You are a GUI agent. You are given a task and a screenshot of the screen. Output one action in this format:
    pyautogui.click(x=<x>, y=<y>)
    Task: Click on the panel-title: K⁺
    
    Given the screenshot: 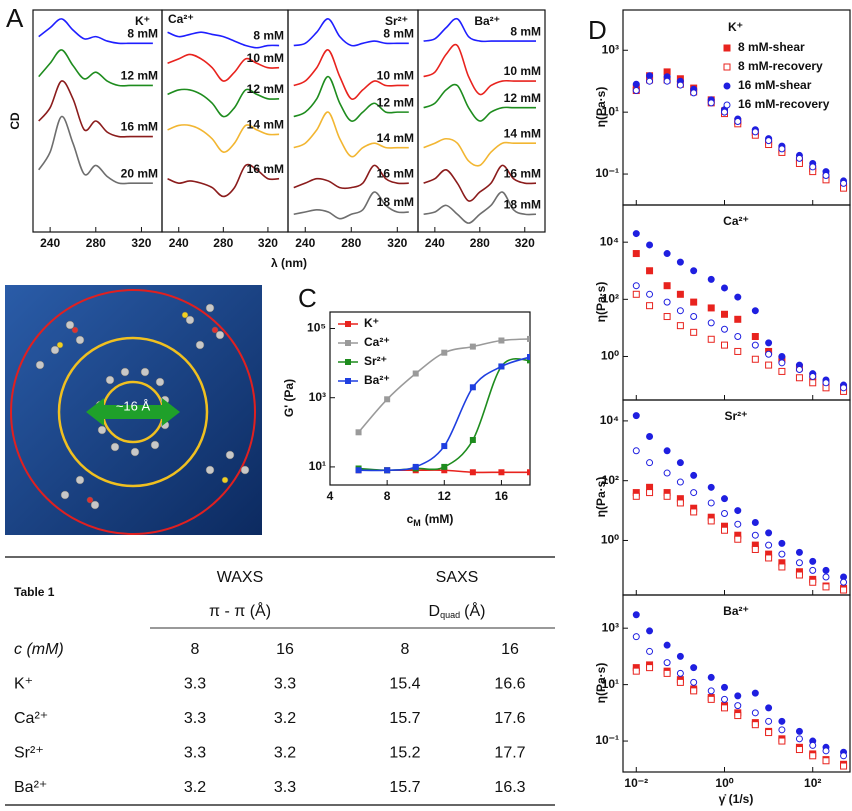 What is the action you would take?
    pyautogui.click(x=735, y=27)
    